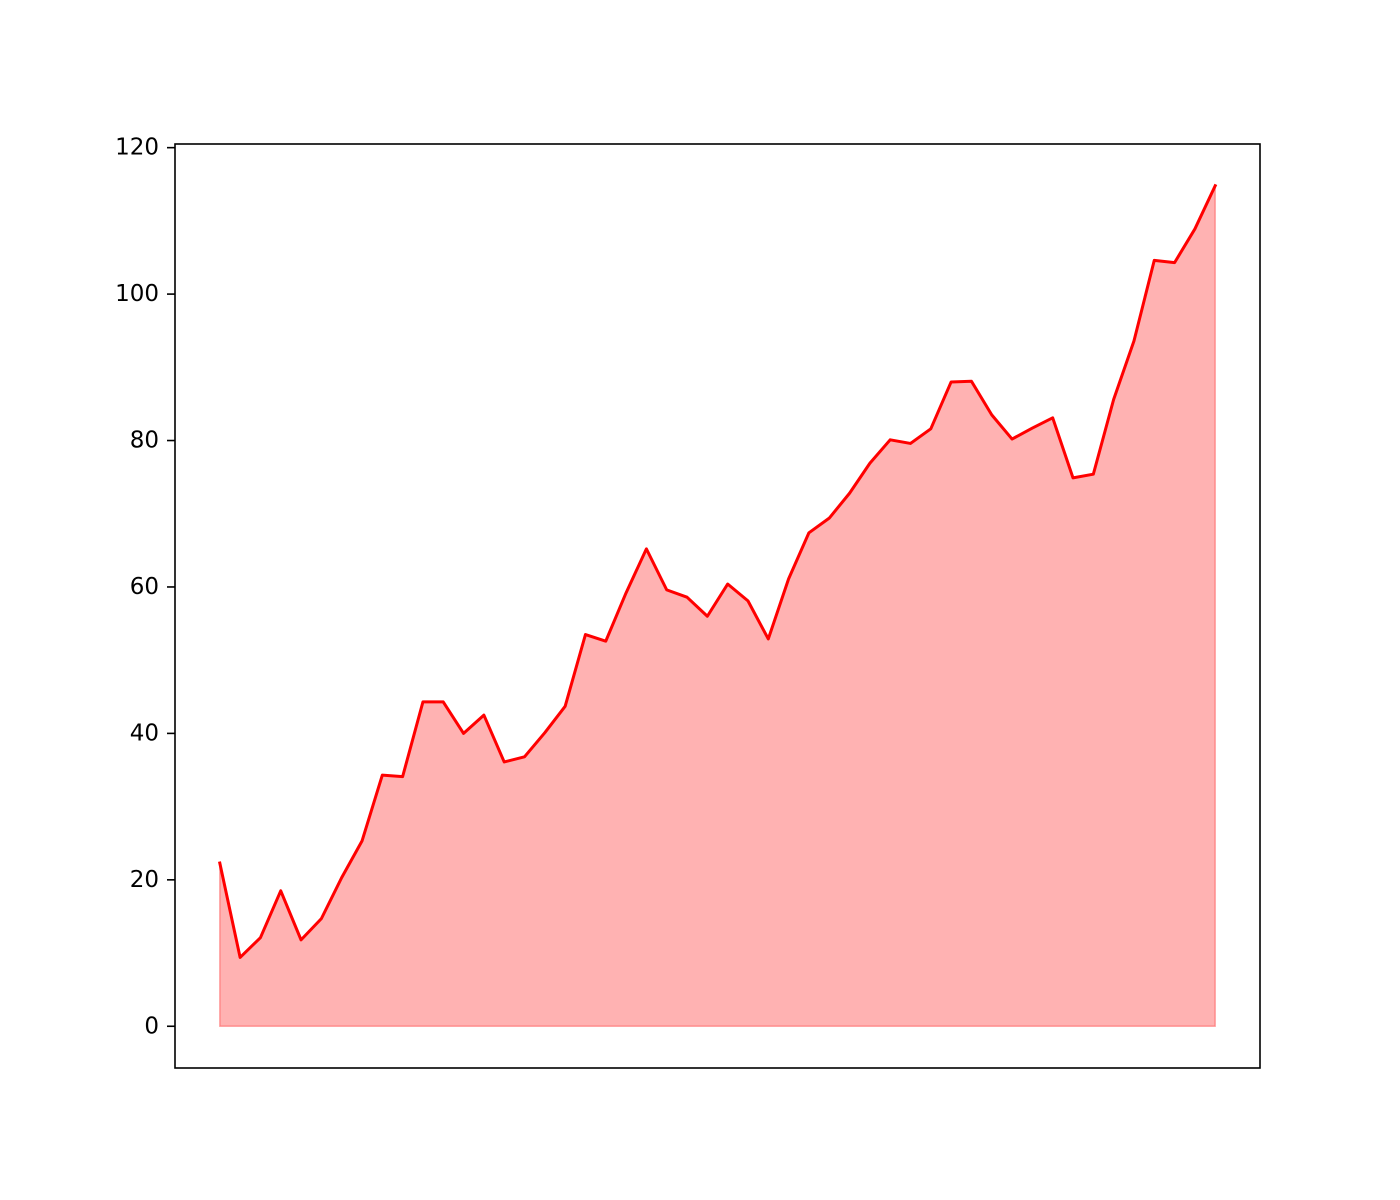 The image size is (1400, 1200). Describe the element at coordinates (137, 294) in the screenshot. I see `y-tick-label: 100` at that location.